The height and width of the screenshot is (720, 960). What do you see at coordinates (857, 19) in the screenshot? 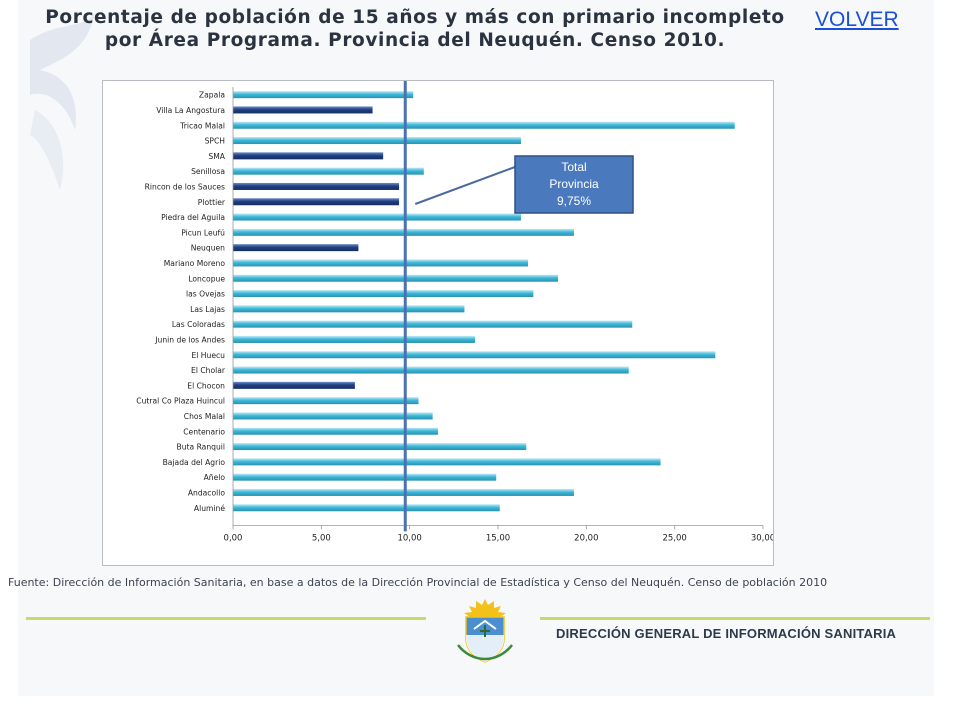
I see `back-link: VOLVER` at bounding box center [857, 19].